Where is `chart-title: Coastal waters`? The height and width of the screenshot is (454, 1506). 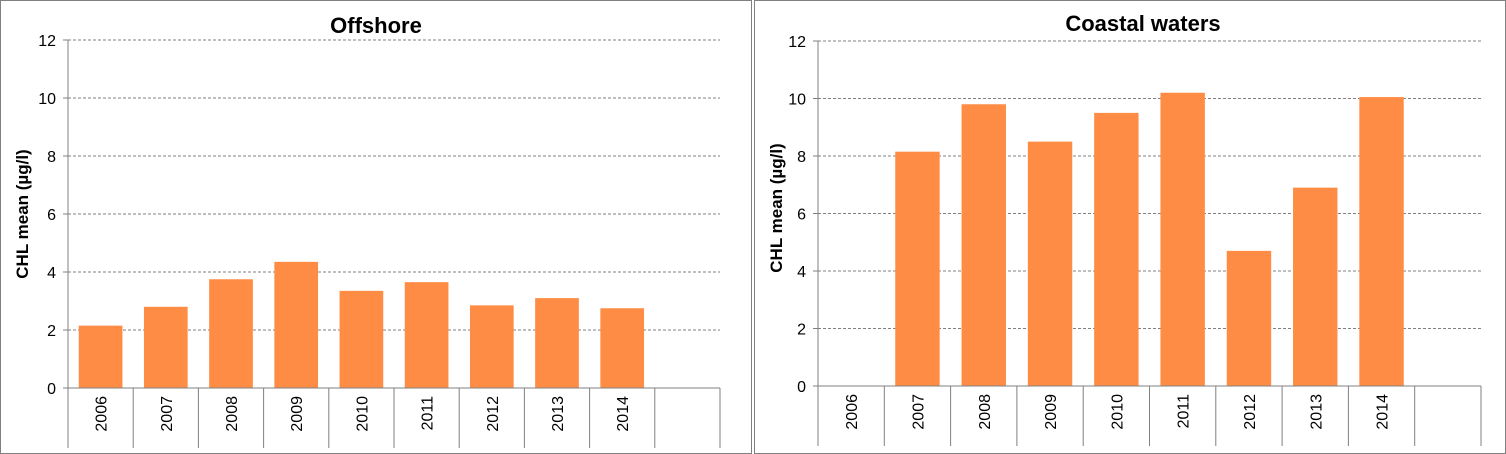
chart-title: Coastal waters is located at coordinates (1142, 23).